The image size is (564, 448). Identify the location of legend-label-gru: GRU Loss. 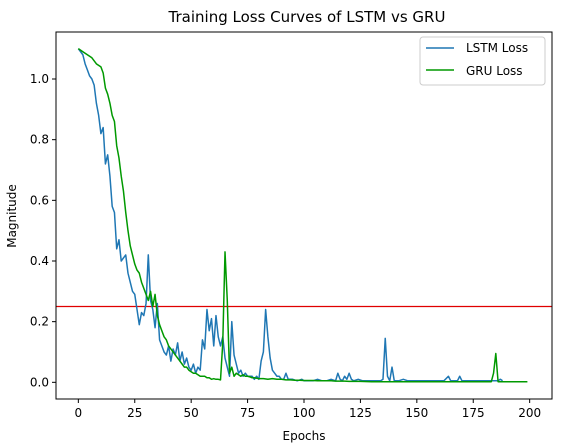
(494, 71).